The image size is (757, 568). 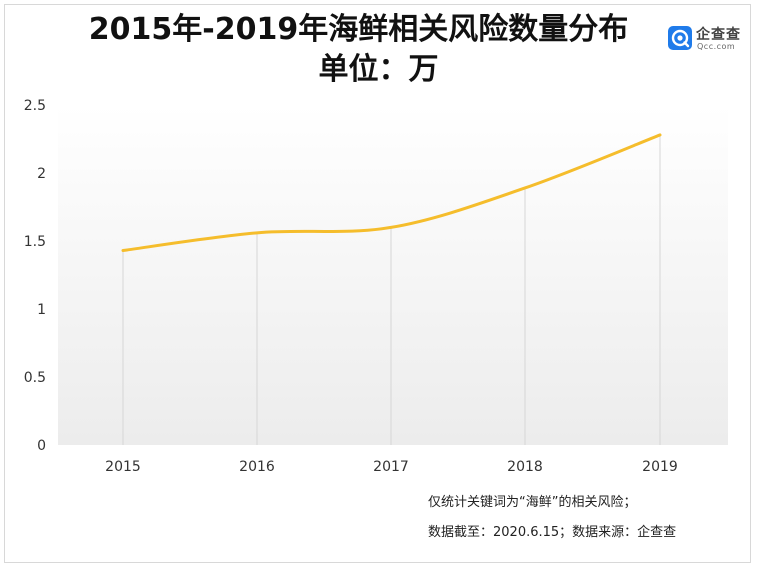 I want to click on footnote-scope: 仅统计关键词为“海鲜”的相关风险；, so click(x=532, y=502).